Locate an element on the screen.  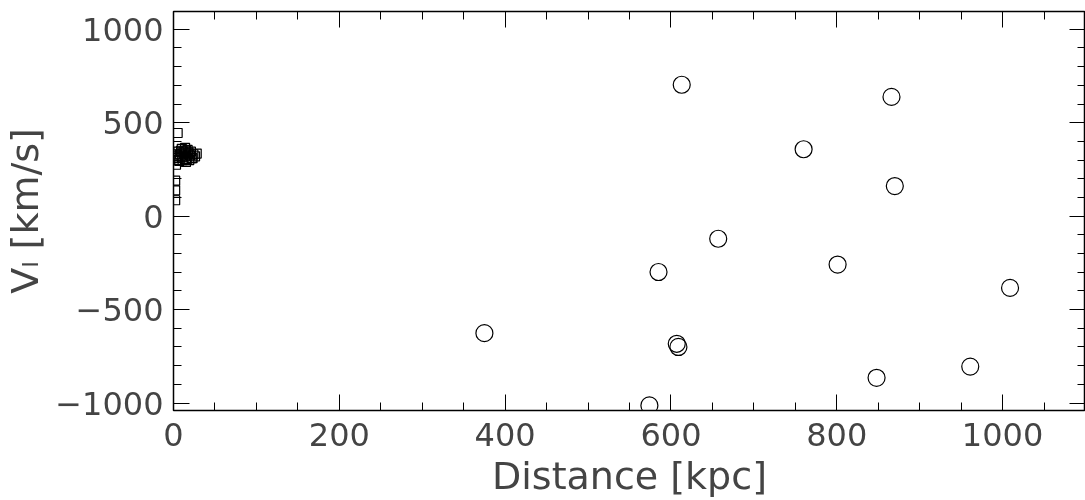
y-tick-label: 1000 is located at coordinates (123, 29).